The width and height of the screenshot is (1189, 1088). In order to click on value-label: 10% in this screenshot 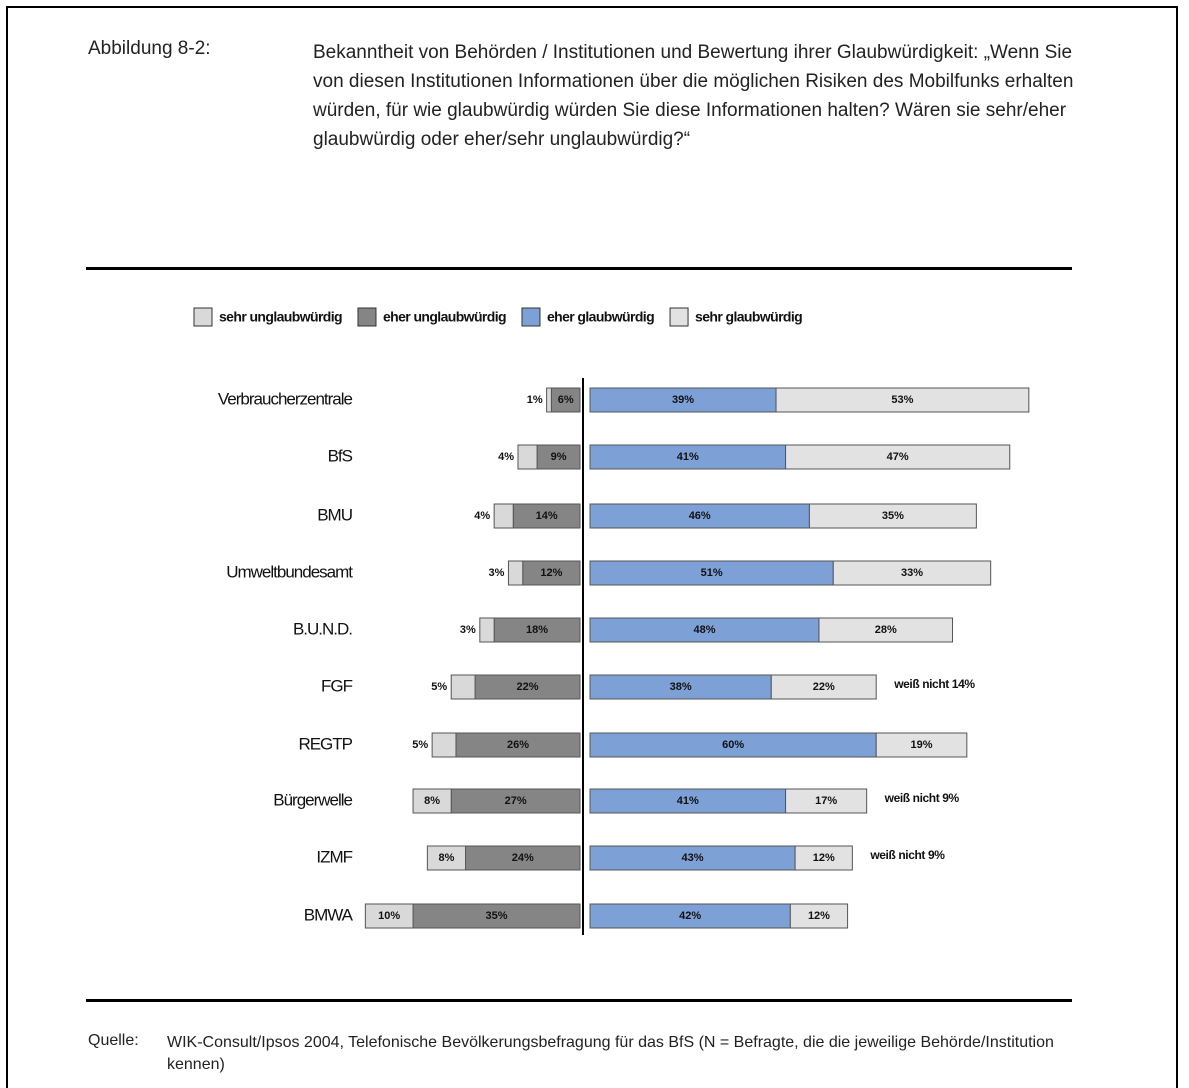, I will do `click(389, 916)`.